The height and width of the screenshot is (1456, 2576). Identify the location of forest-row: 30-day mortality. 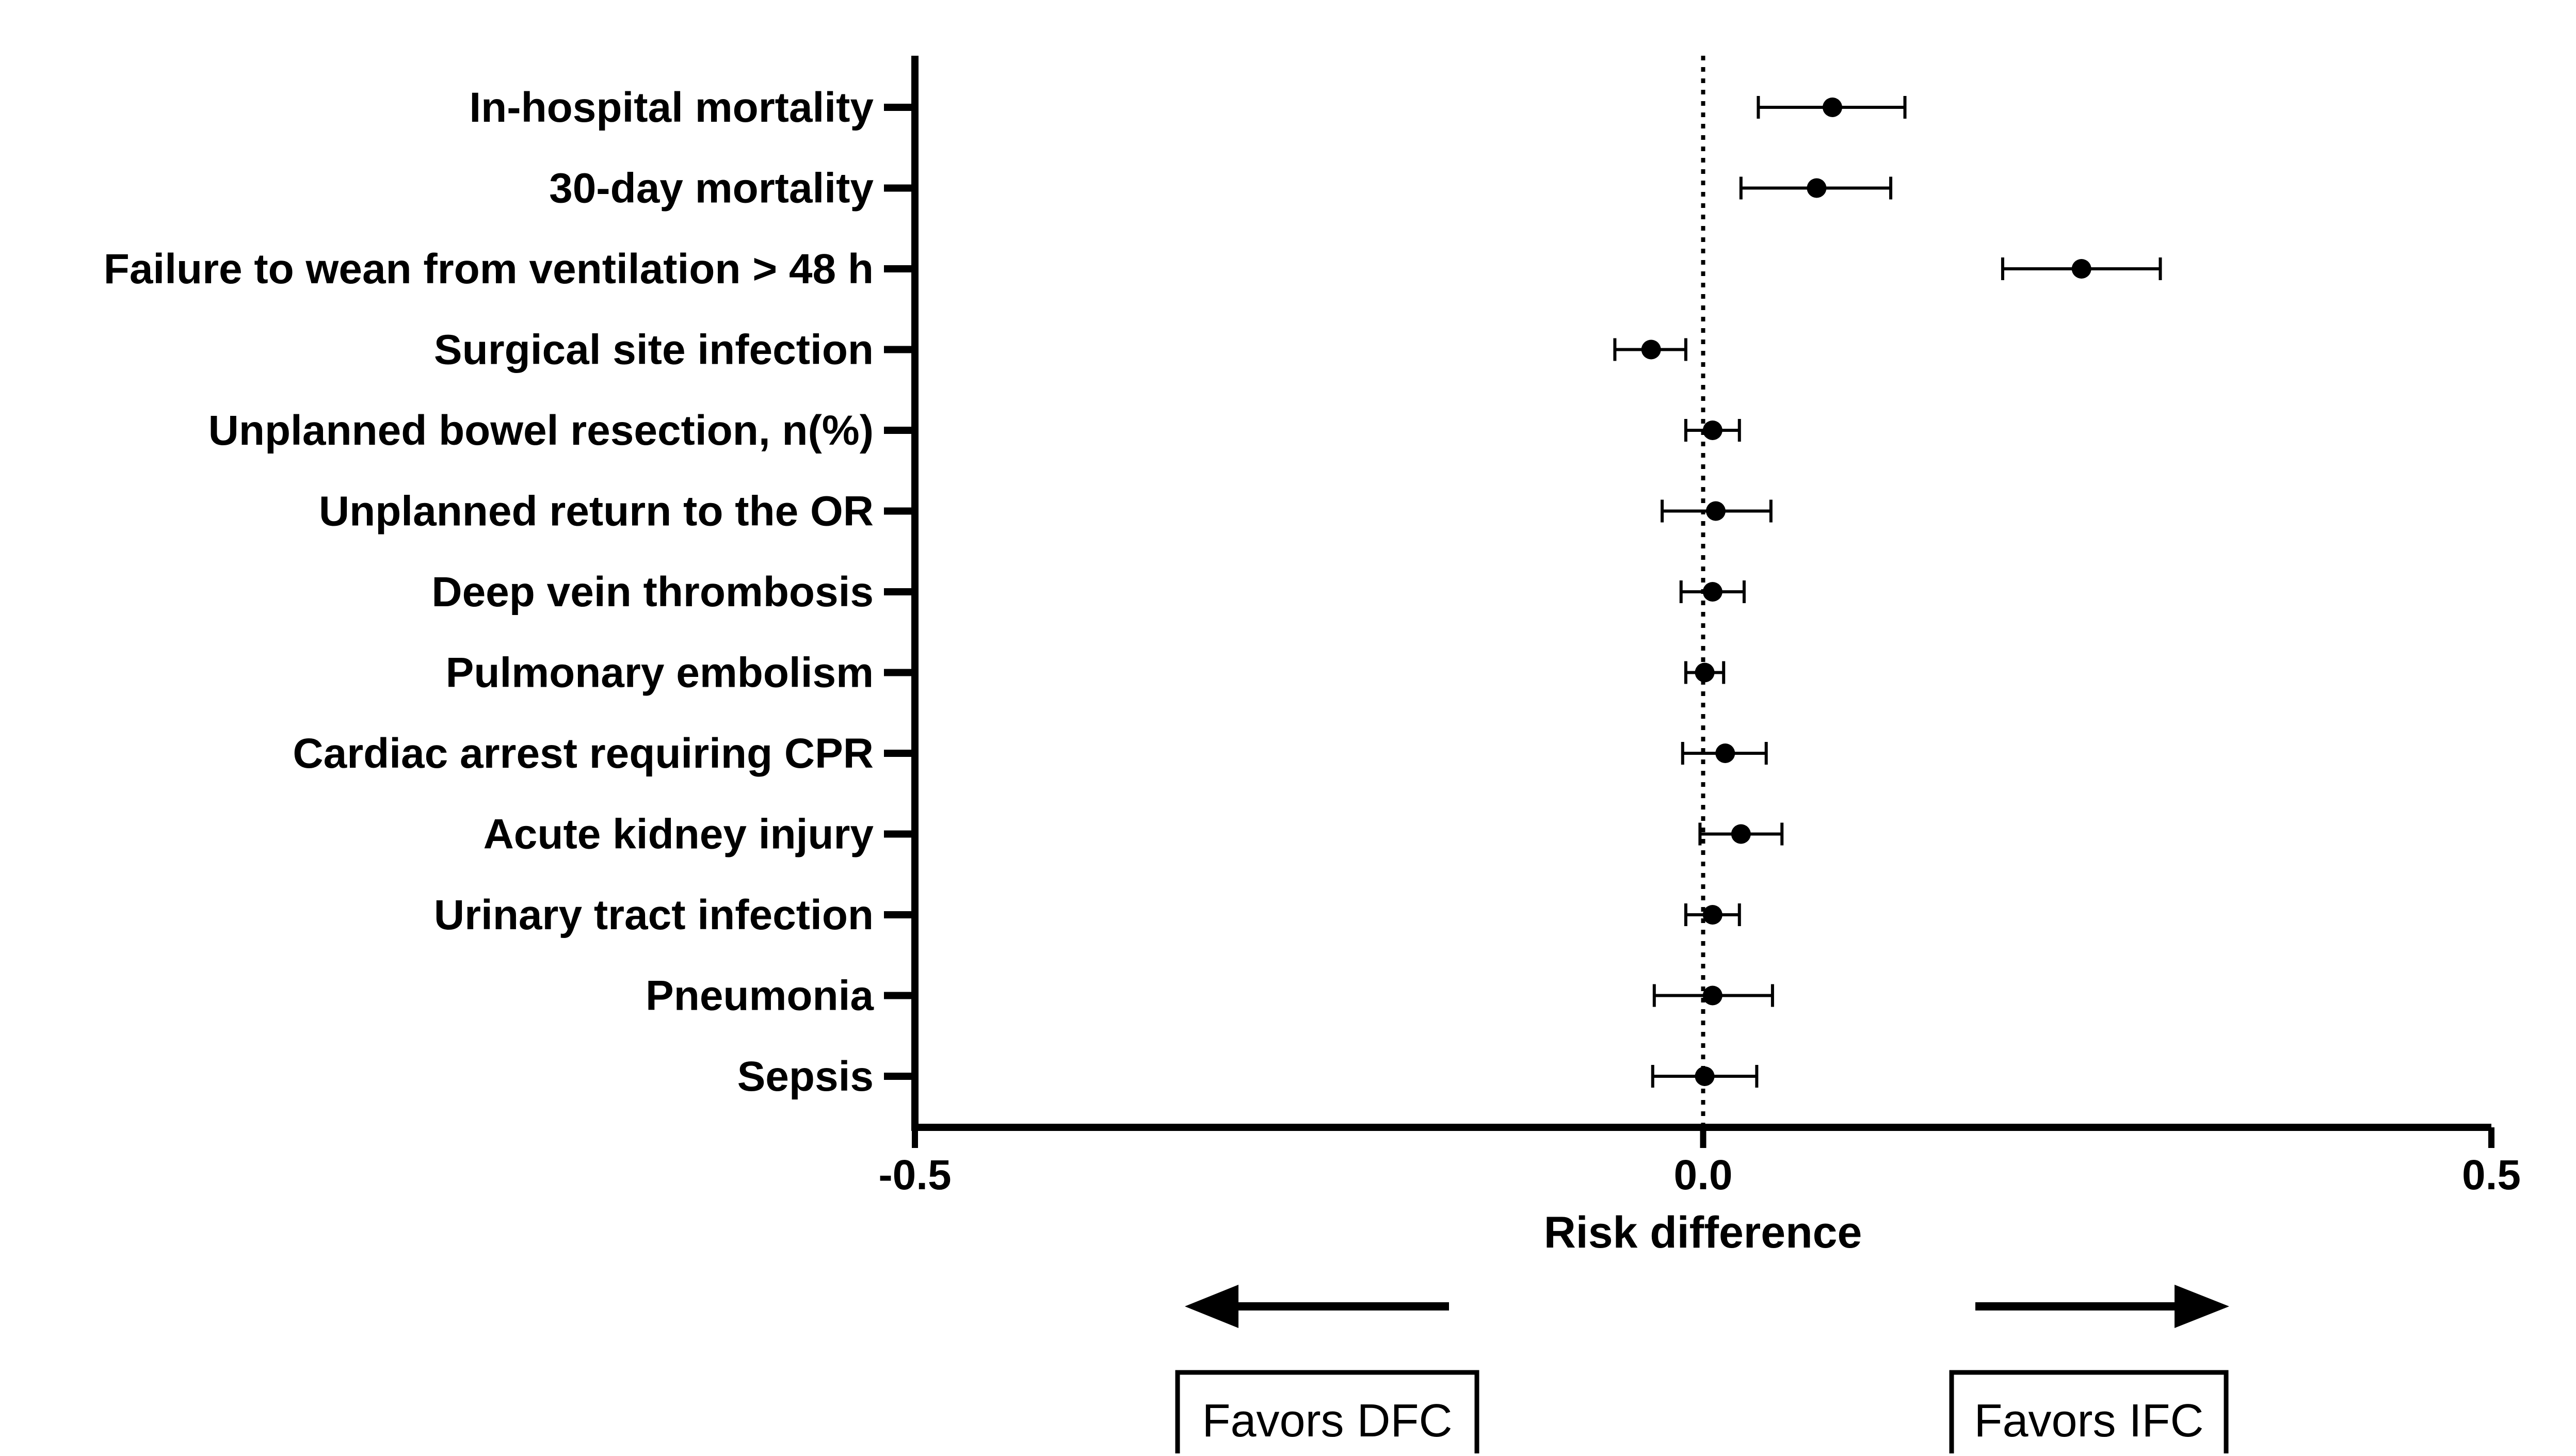
(1221, 188).